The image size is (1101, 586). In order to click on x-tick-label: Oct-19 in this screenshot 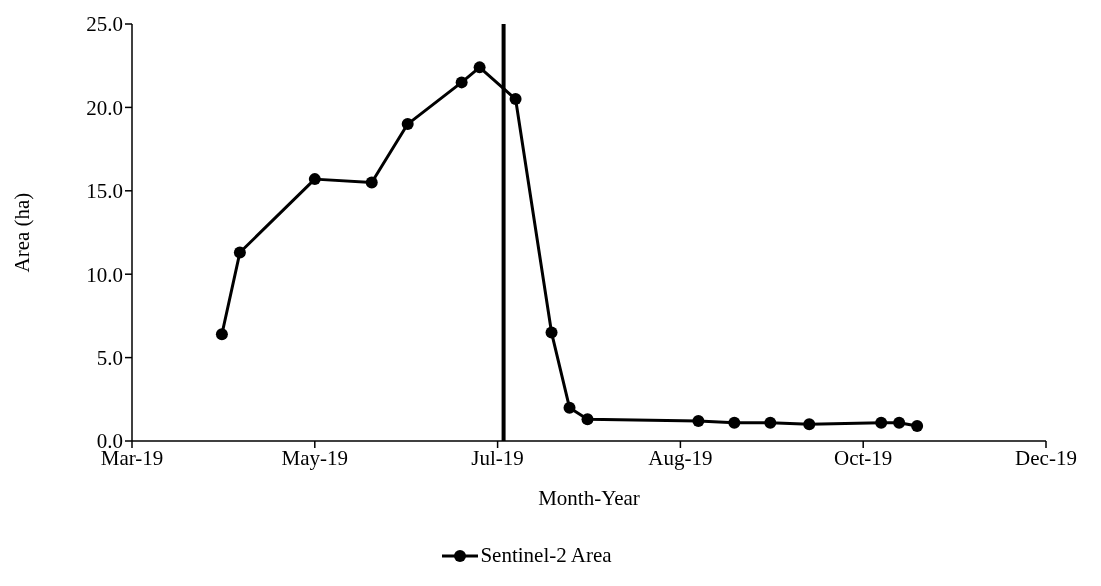, I will do `click(863, 457)`.